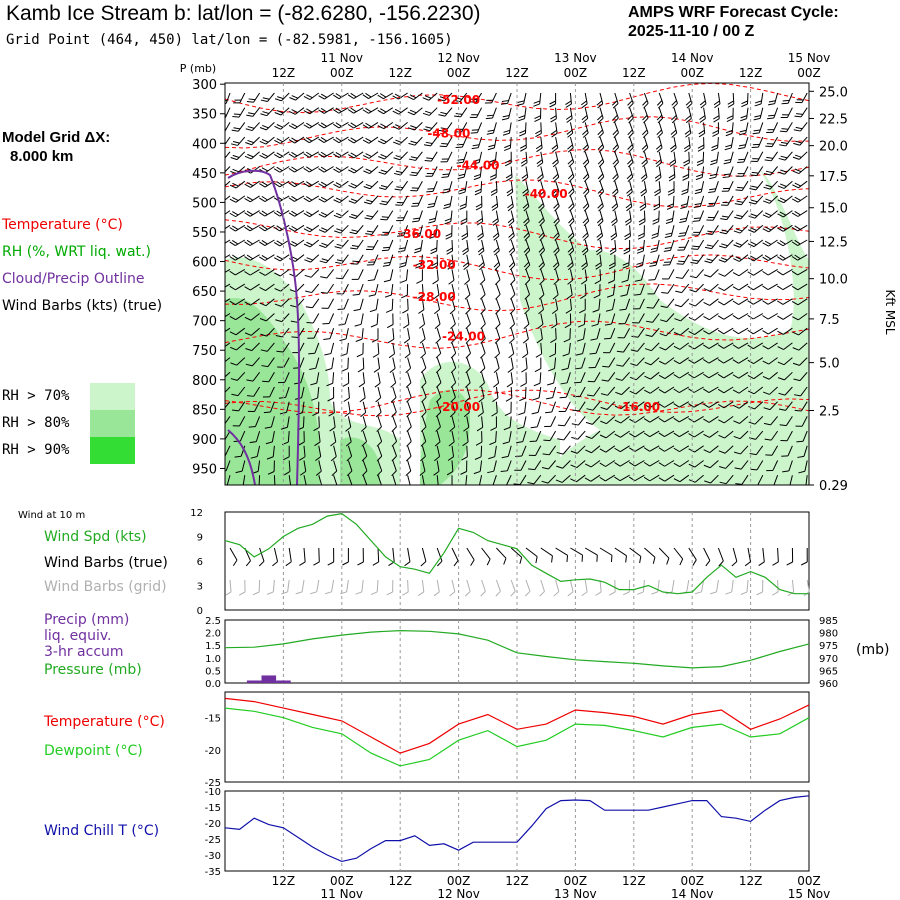 The image size is (900, 900). What do you see at coordinates (790, 556) in the screenshot?
I see `surface-wind-barb` at bounding box center [790, 556].